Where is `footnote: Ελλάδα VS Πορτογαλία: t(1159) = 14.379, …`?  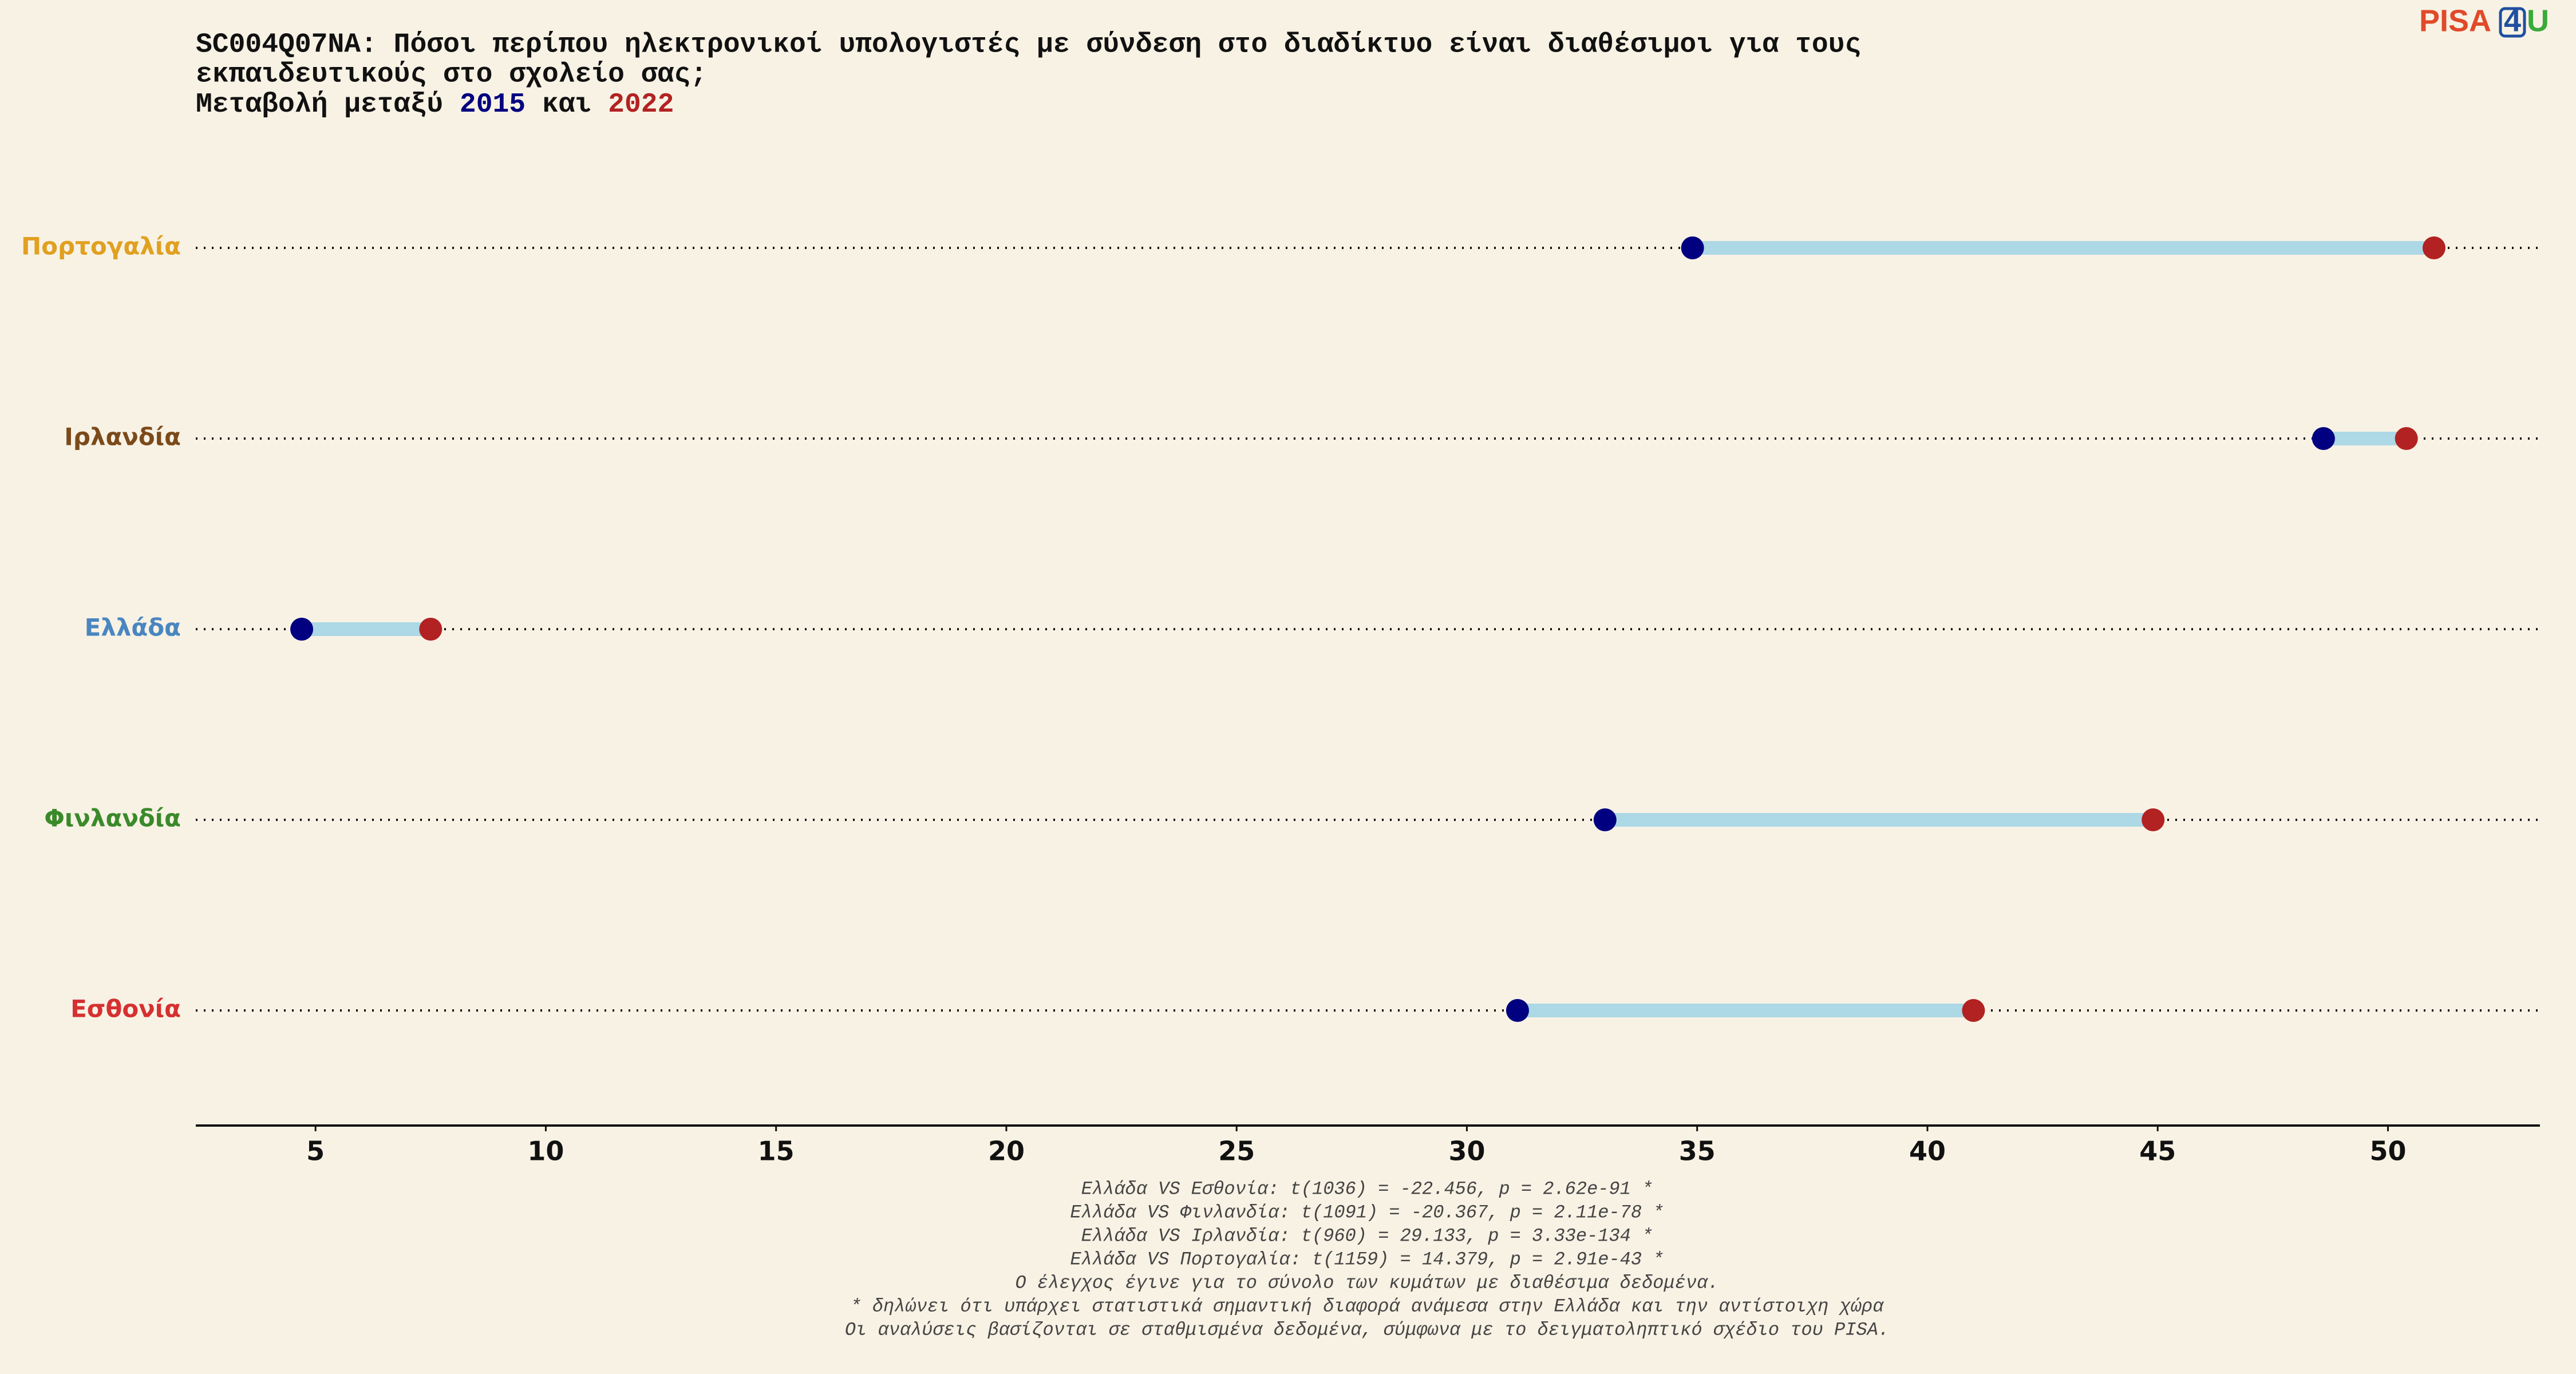
footnote: Ελλάδα VS Πορτογαλία: t(1159) = 14.379, … is located at coordinates (1367, 1259).